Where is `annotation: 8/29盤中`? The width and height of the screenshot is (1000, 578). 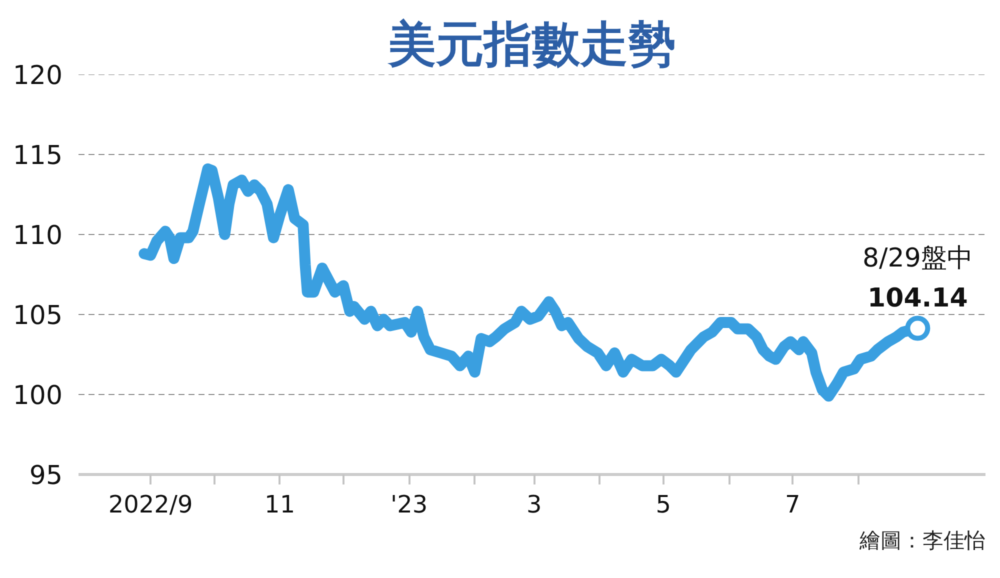
annotation: 8/29盤中 is located at coordinates (917, 258).